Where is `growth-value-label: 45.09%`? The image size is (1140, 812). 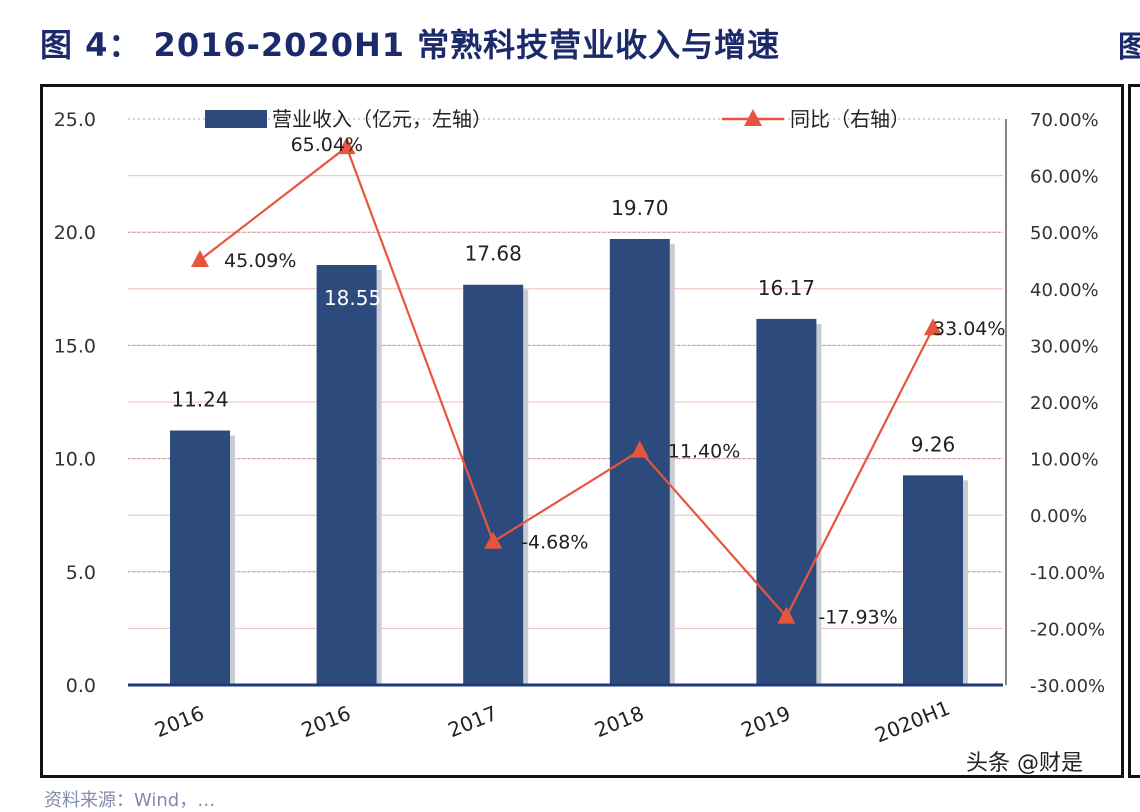 growth-value-label: 45.09% is located at coordinates (260, 261).